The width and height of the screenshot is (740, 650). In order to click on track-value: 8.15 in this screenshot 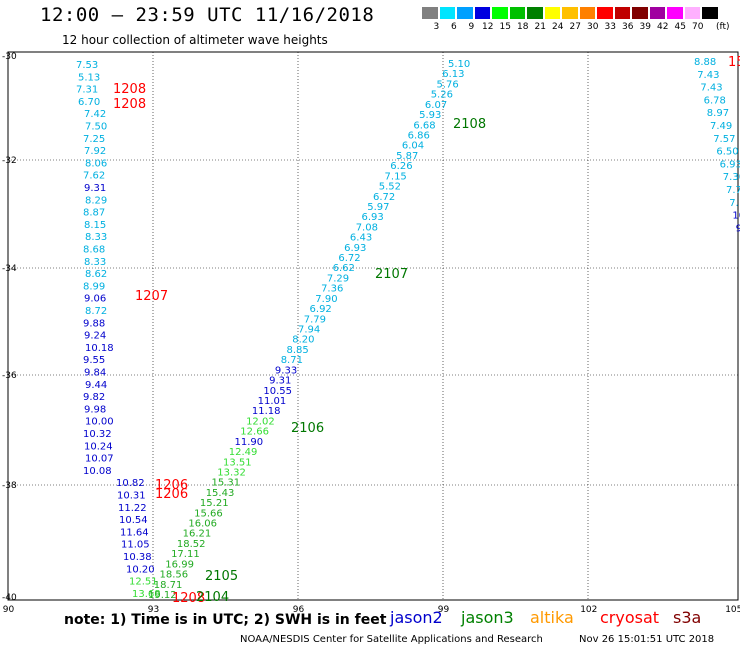, I will do `click(95, 225)`.